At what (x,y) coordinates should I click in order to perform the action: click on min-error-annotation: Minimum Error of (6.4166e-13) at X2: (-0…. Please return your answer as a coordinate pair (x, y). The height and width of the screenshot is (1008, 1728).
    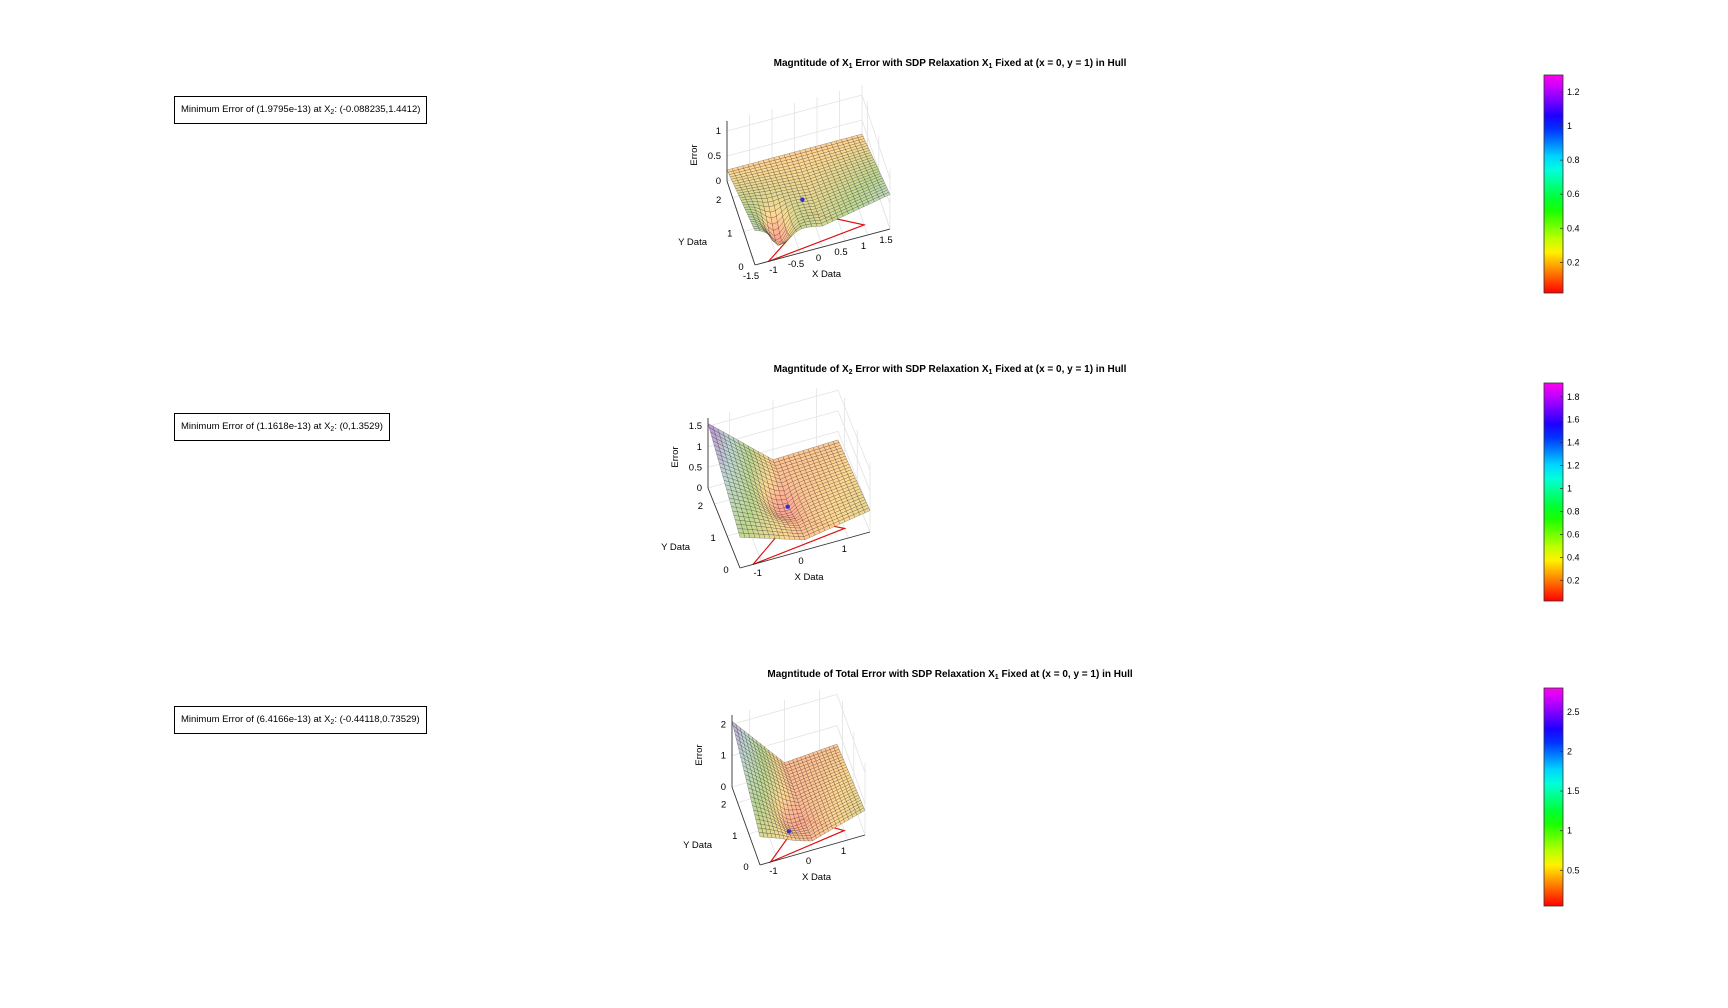
    Looking at the image, I should click on (300, 720).